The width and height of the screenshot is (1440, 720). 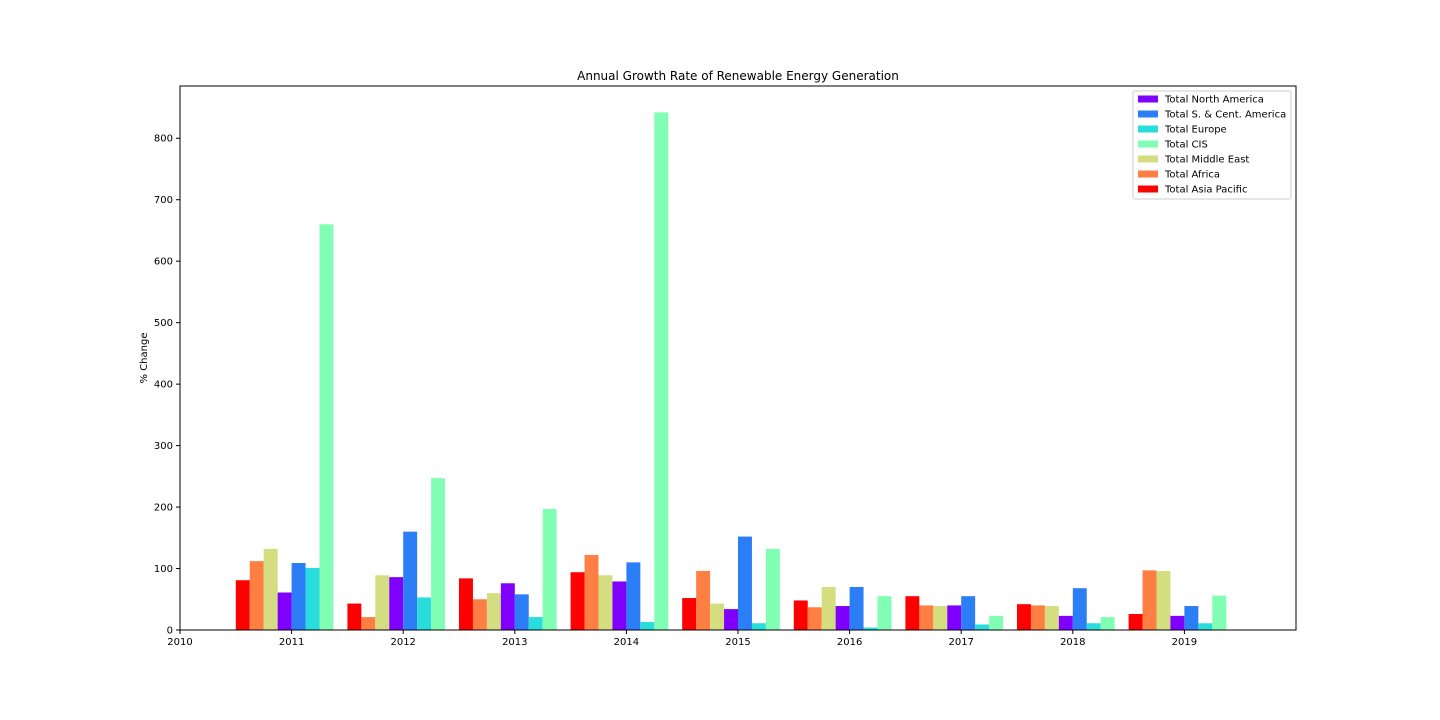 What do you see at coordinates (745, 583) in the screenshot?
I see `bar-total-s-cent-america-2015` at bounding box center [745, 583].